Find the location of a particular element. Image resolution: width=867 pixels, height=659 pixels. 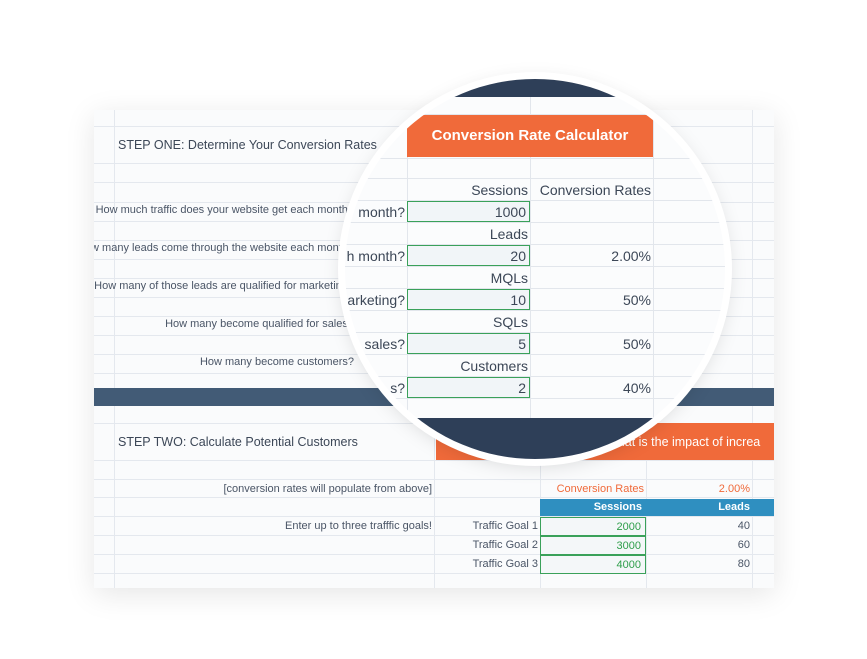

sessions-column-header: Sessions is located at coordinates (593, 507).